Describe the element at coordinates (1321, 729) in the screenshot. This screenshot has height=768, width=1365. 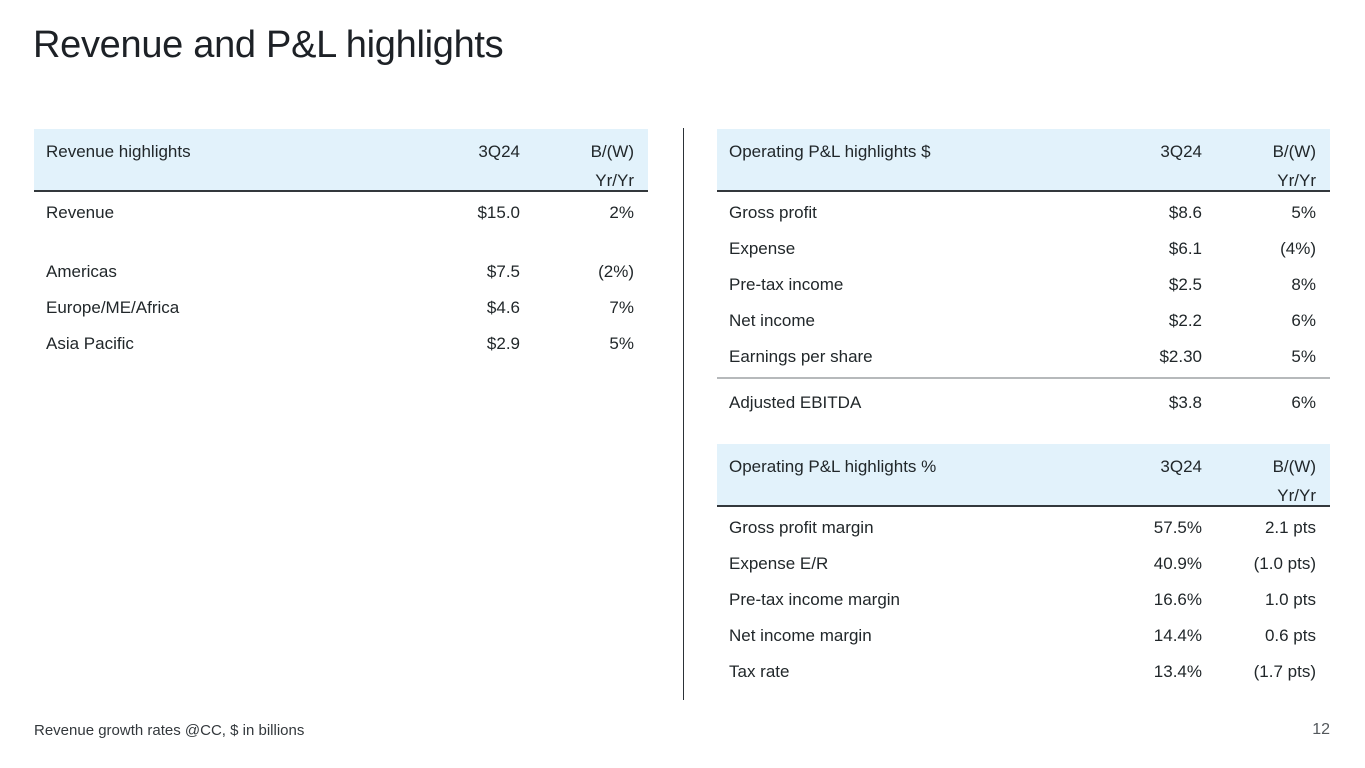
I see `page-number: 12` at that location.